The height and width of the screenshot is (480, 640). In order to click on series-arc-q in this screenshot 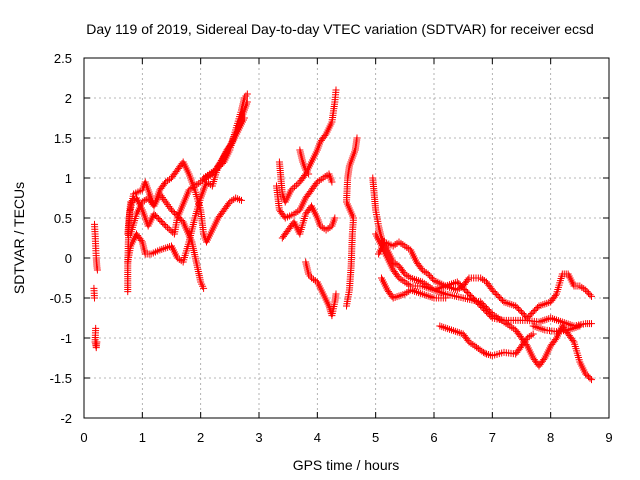, I will do `click(556, 329)`.